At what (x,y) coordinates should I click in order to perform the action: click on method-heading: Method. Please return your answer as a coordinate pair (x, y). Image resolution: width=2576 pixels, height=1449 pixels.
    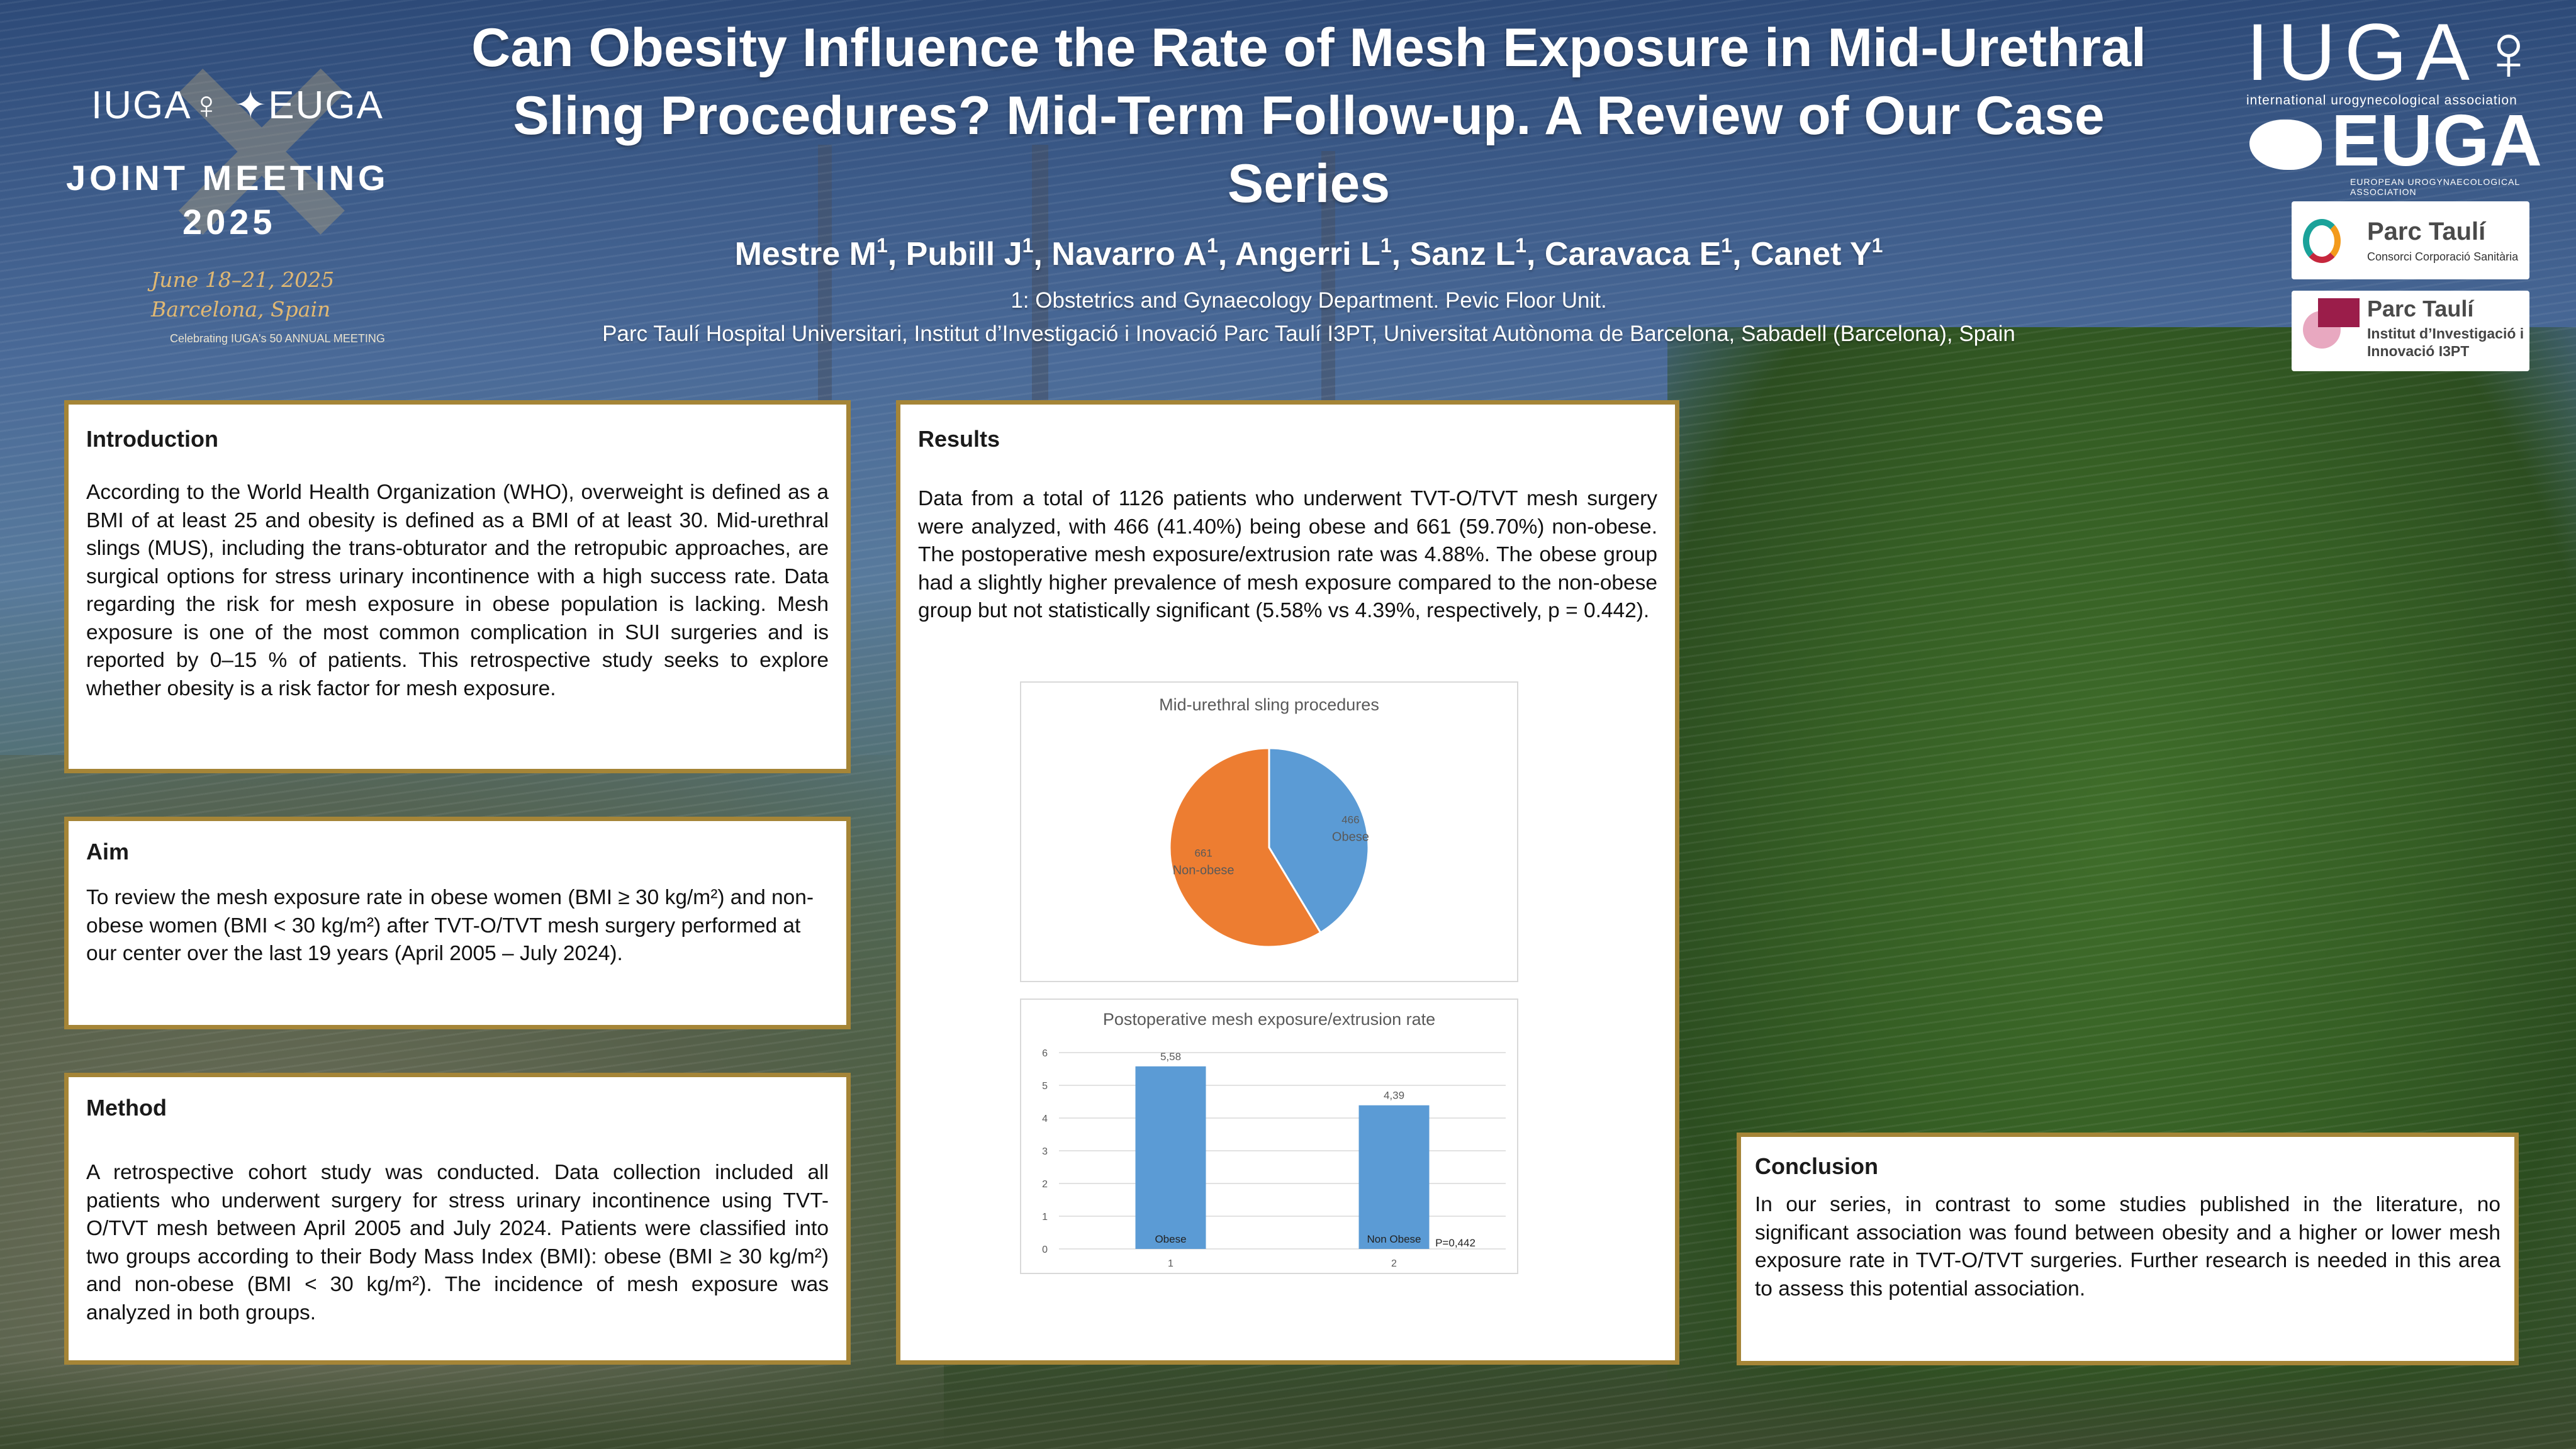
    Looking at the image, I should click on (126, 1108).